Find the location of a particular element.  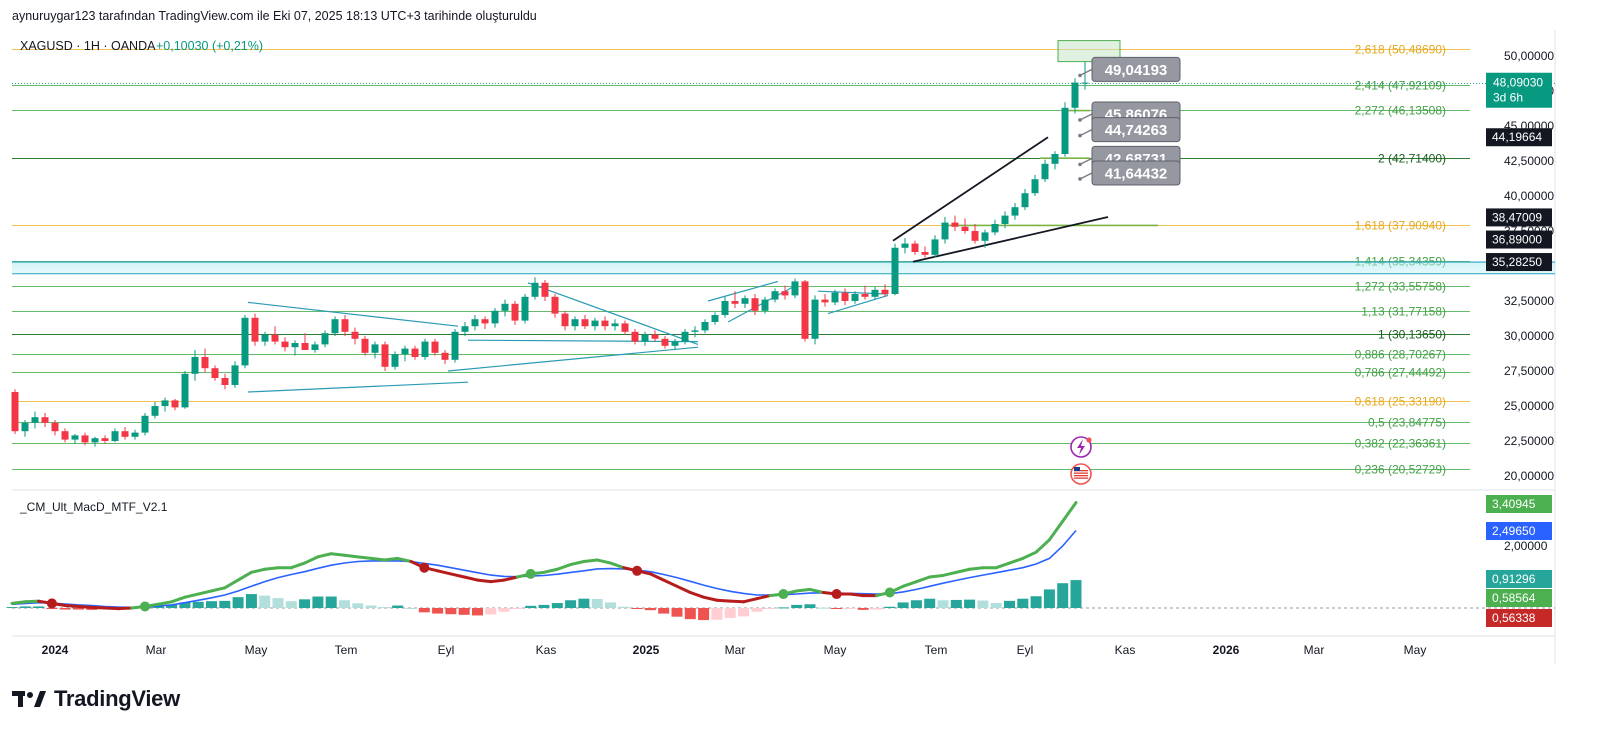

fib-label: 2,414 (47,92109) is located at coordinates (1400, 86).